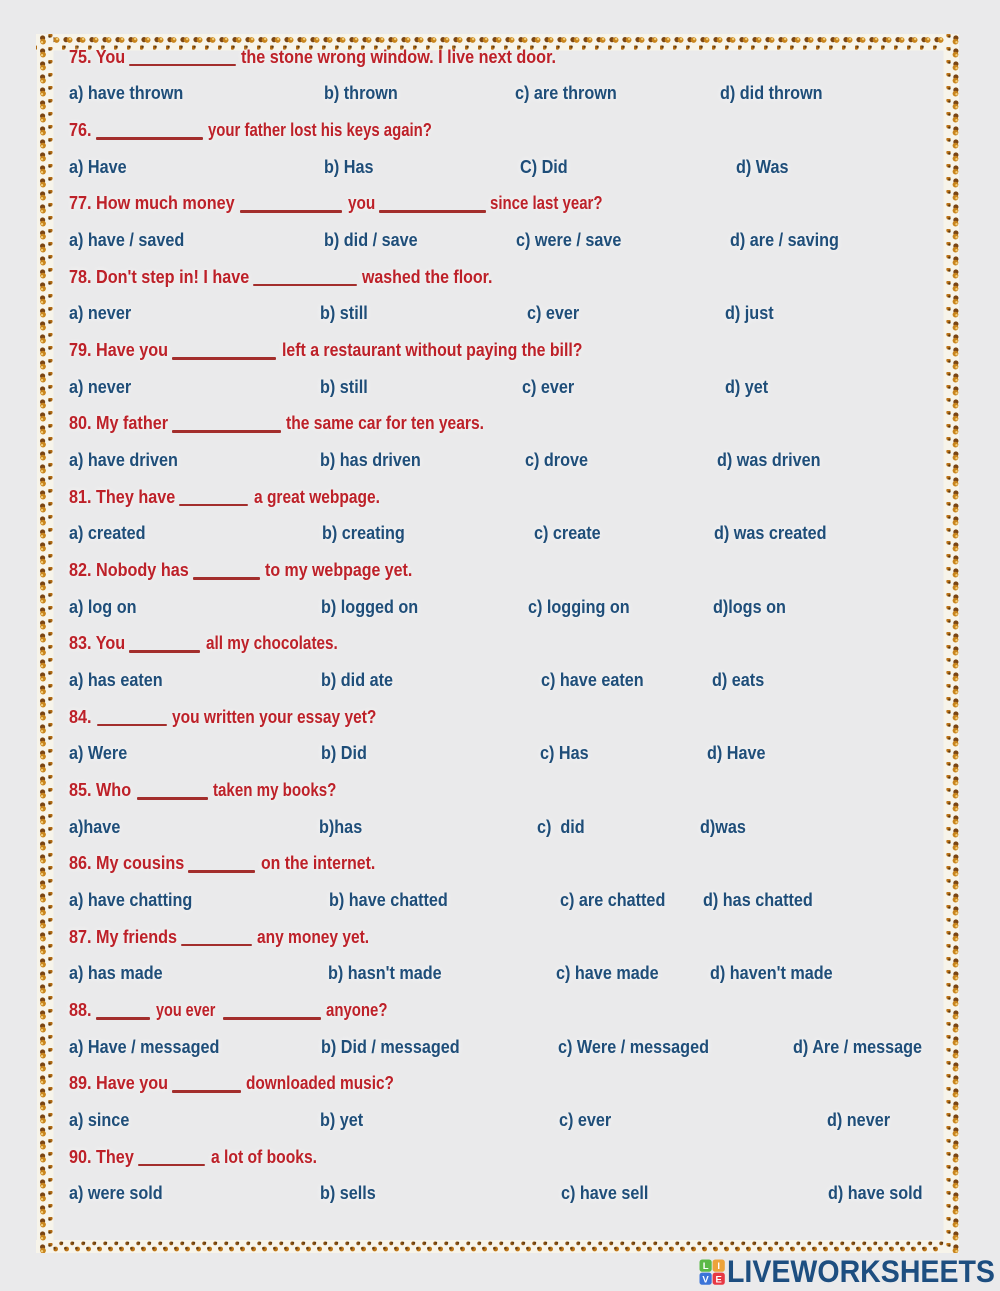 The width and height of the screenshot is (1000, 1291). Describe the element at coordinates (718, 1266) in the screenshot. I see `svg-text: I` at that location.